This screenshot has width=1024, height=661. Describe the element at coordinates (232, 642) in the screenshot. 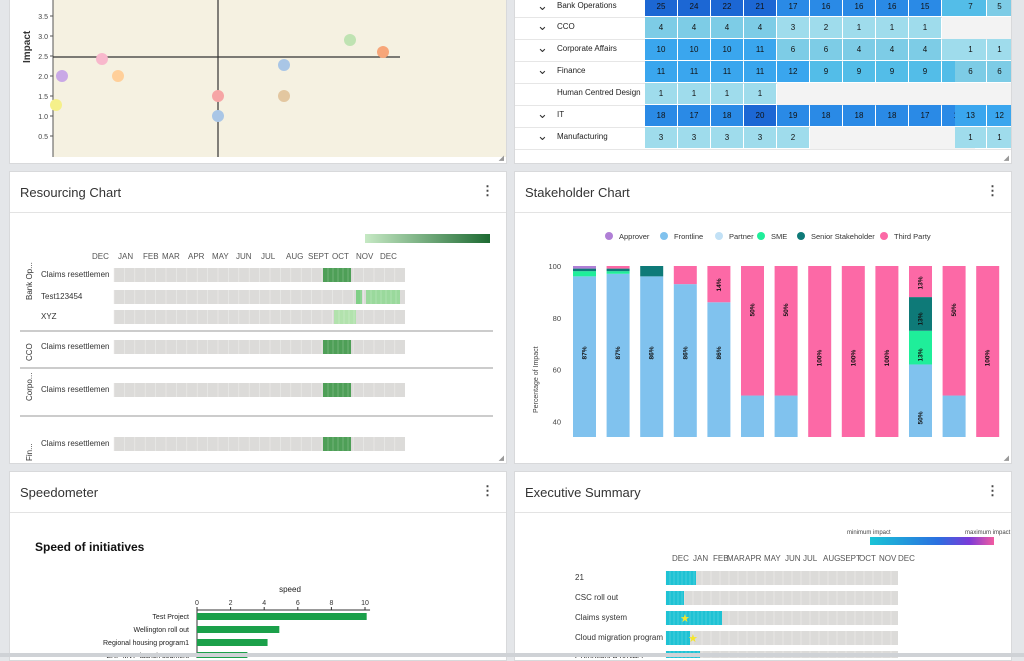

I see `speed-bar` at that location.